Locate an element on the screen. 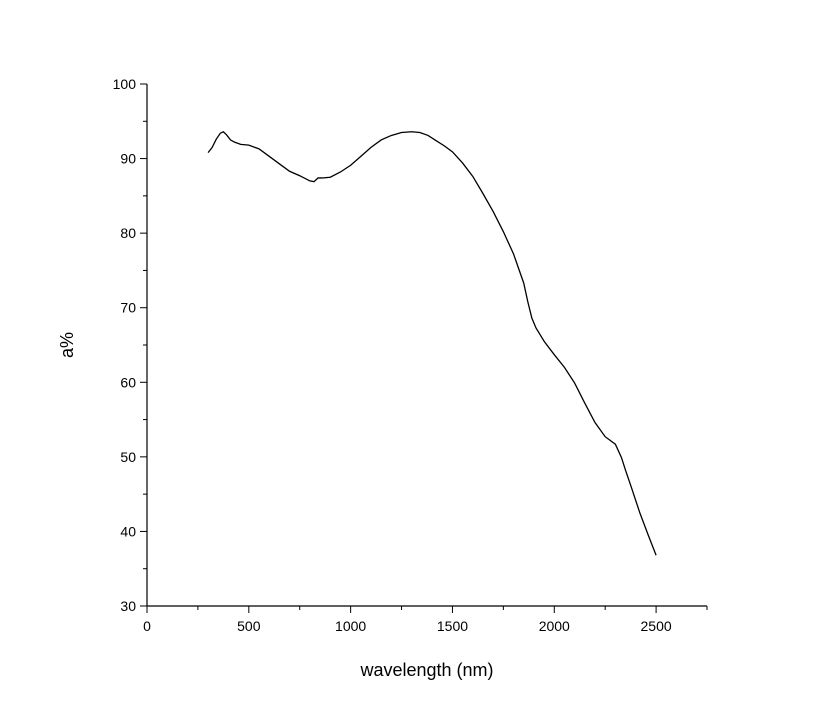  y-axis-title: a% is located at coordinates (67, 345).